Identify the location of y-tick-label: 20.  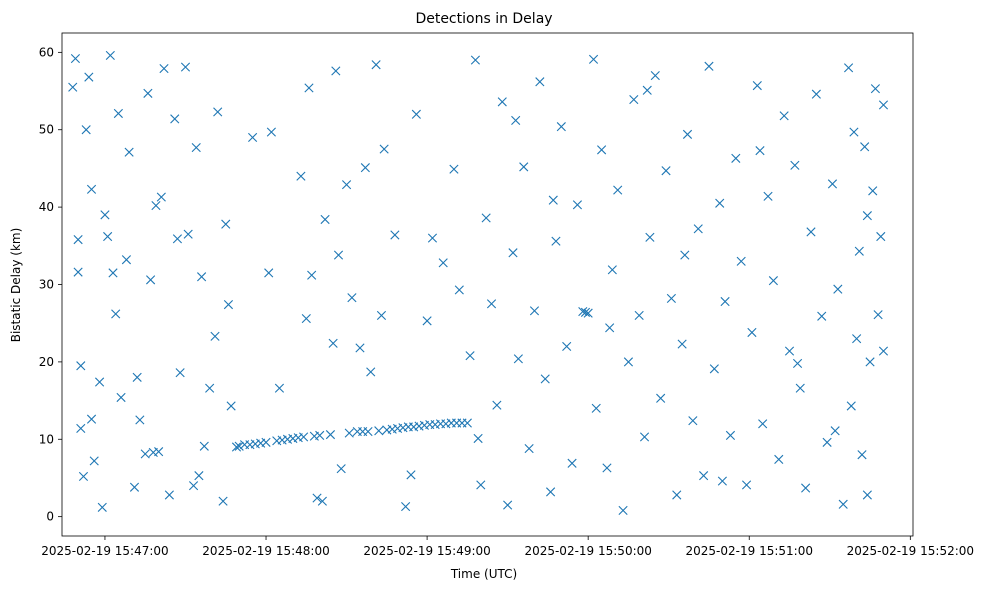
(46, 362).